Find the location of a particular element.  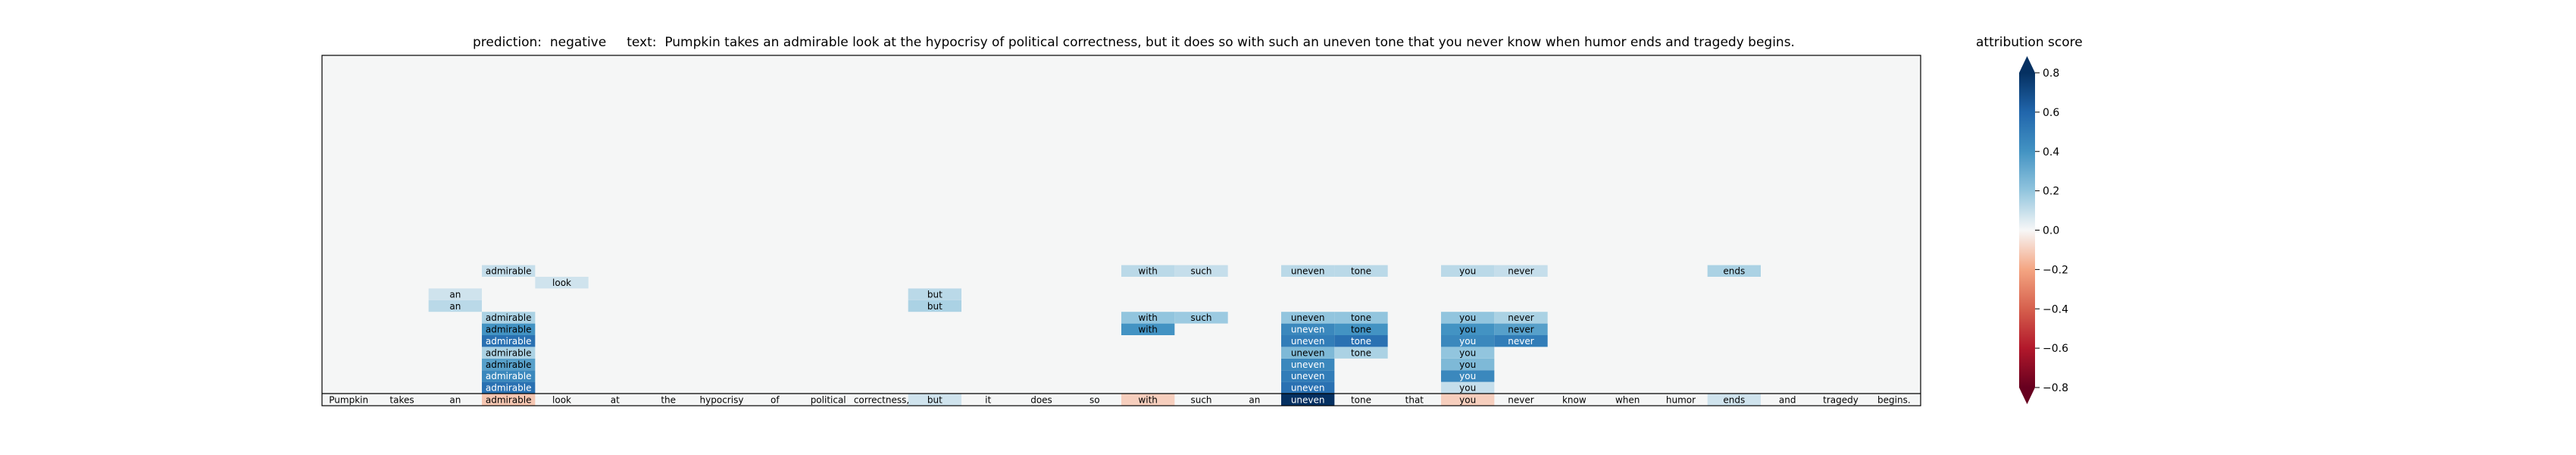

prediction-label: prediction: is located at coordinates (507, 42).